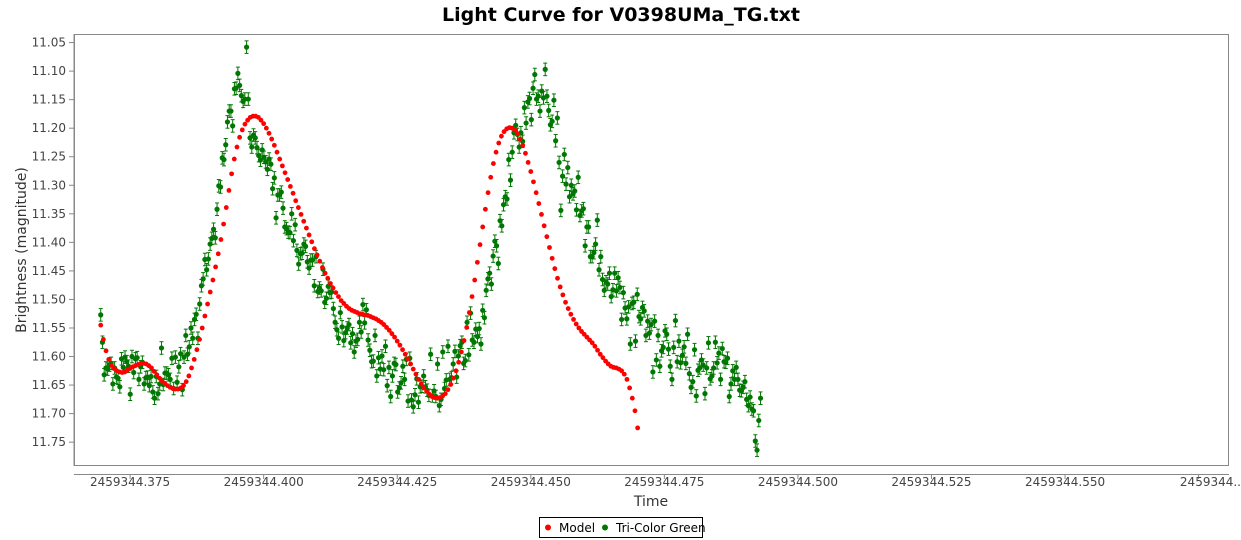 The width and height of the screenshot is (1241, 540). What do you see at coordinates (49, 71) in the screenshot?
I see `y-tick-label: 11.10` at bounding box center [49, 71].